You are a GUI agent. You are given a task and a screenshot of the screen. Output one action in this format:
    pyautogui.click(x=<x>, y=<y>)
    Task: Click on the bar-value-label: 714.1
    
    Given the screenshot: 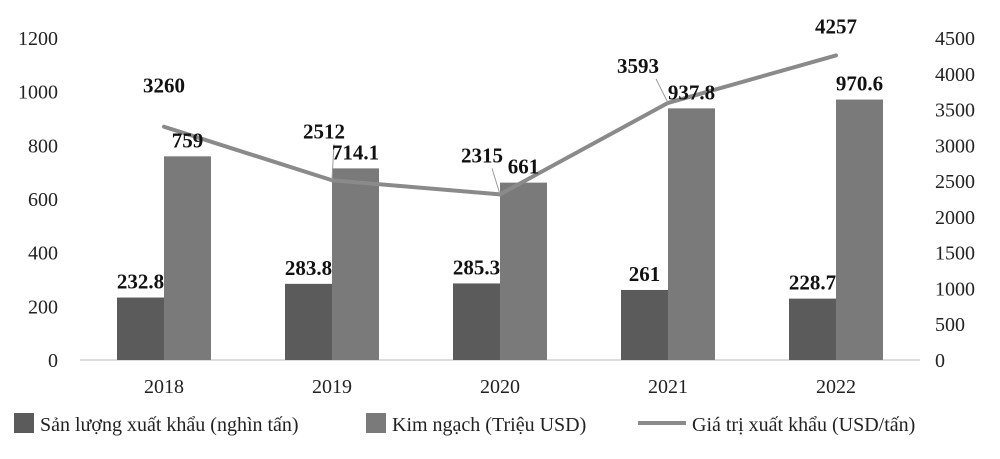 What is the action you would take?
    pyautogui.click(x=355, y=152)
    